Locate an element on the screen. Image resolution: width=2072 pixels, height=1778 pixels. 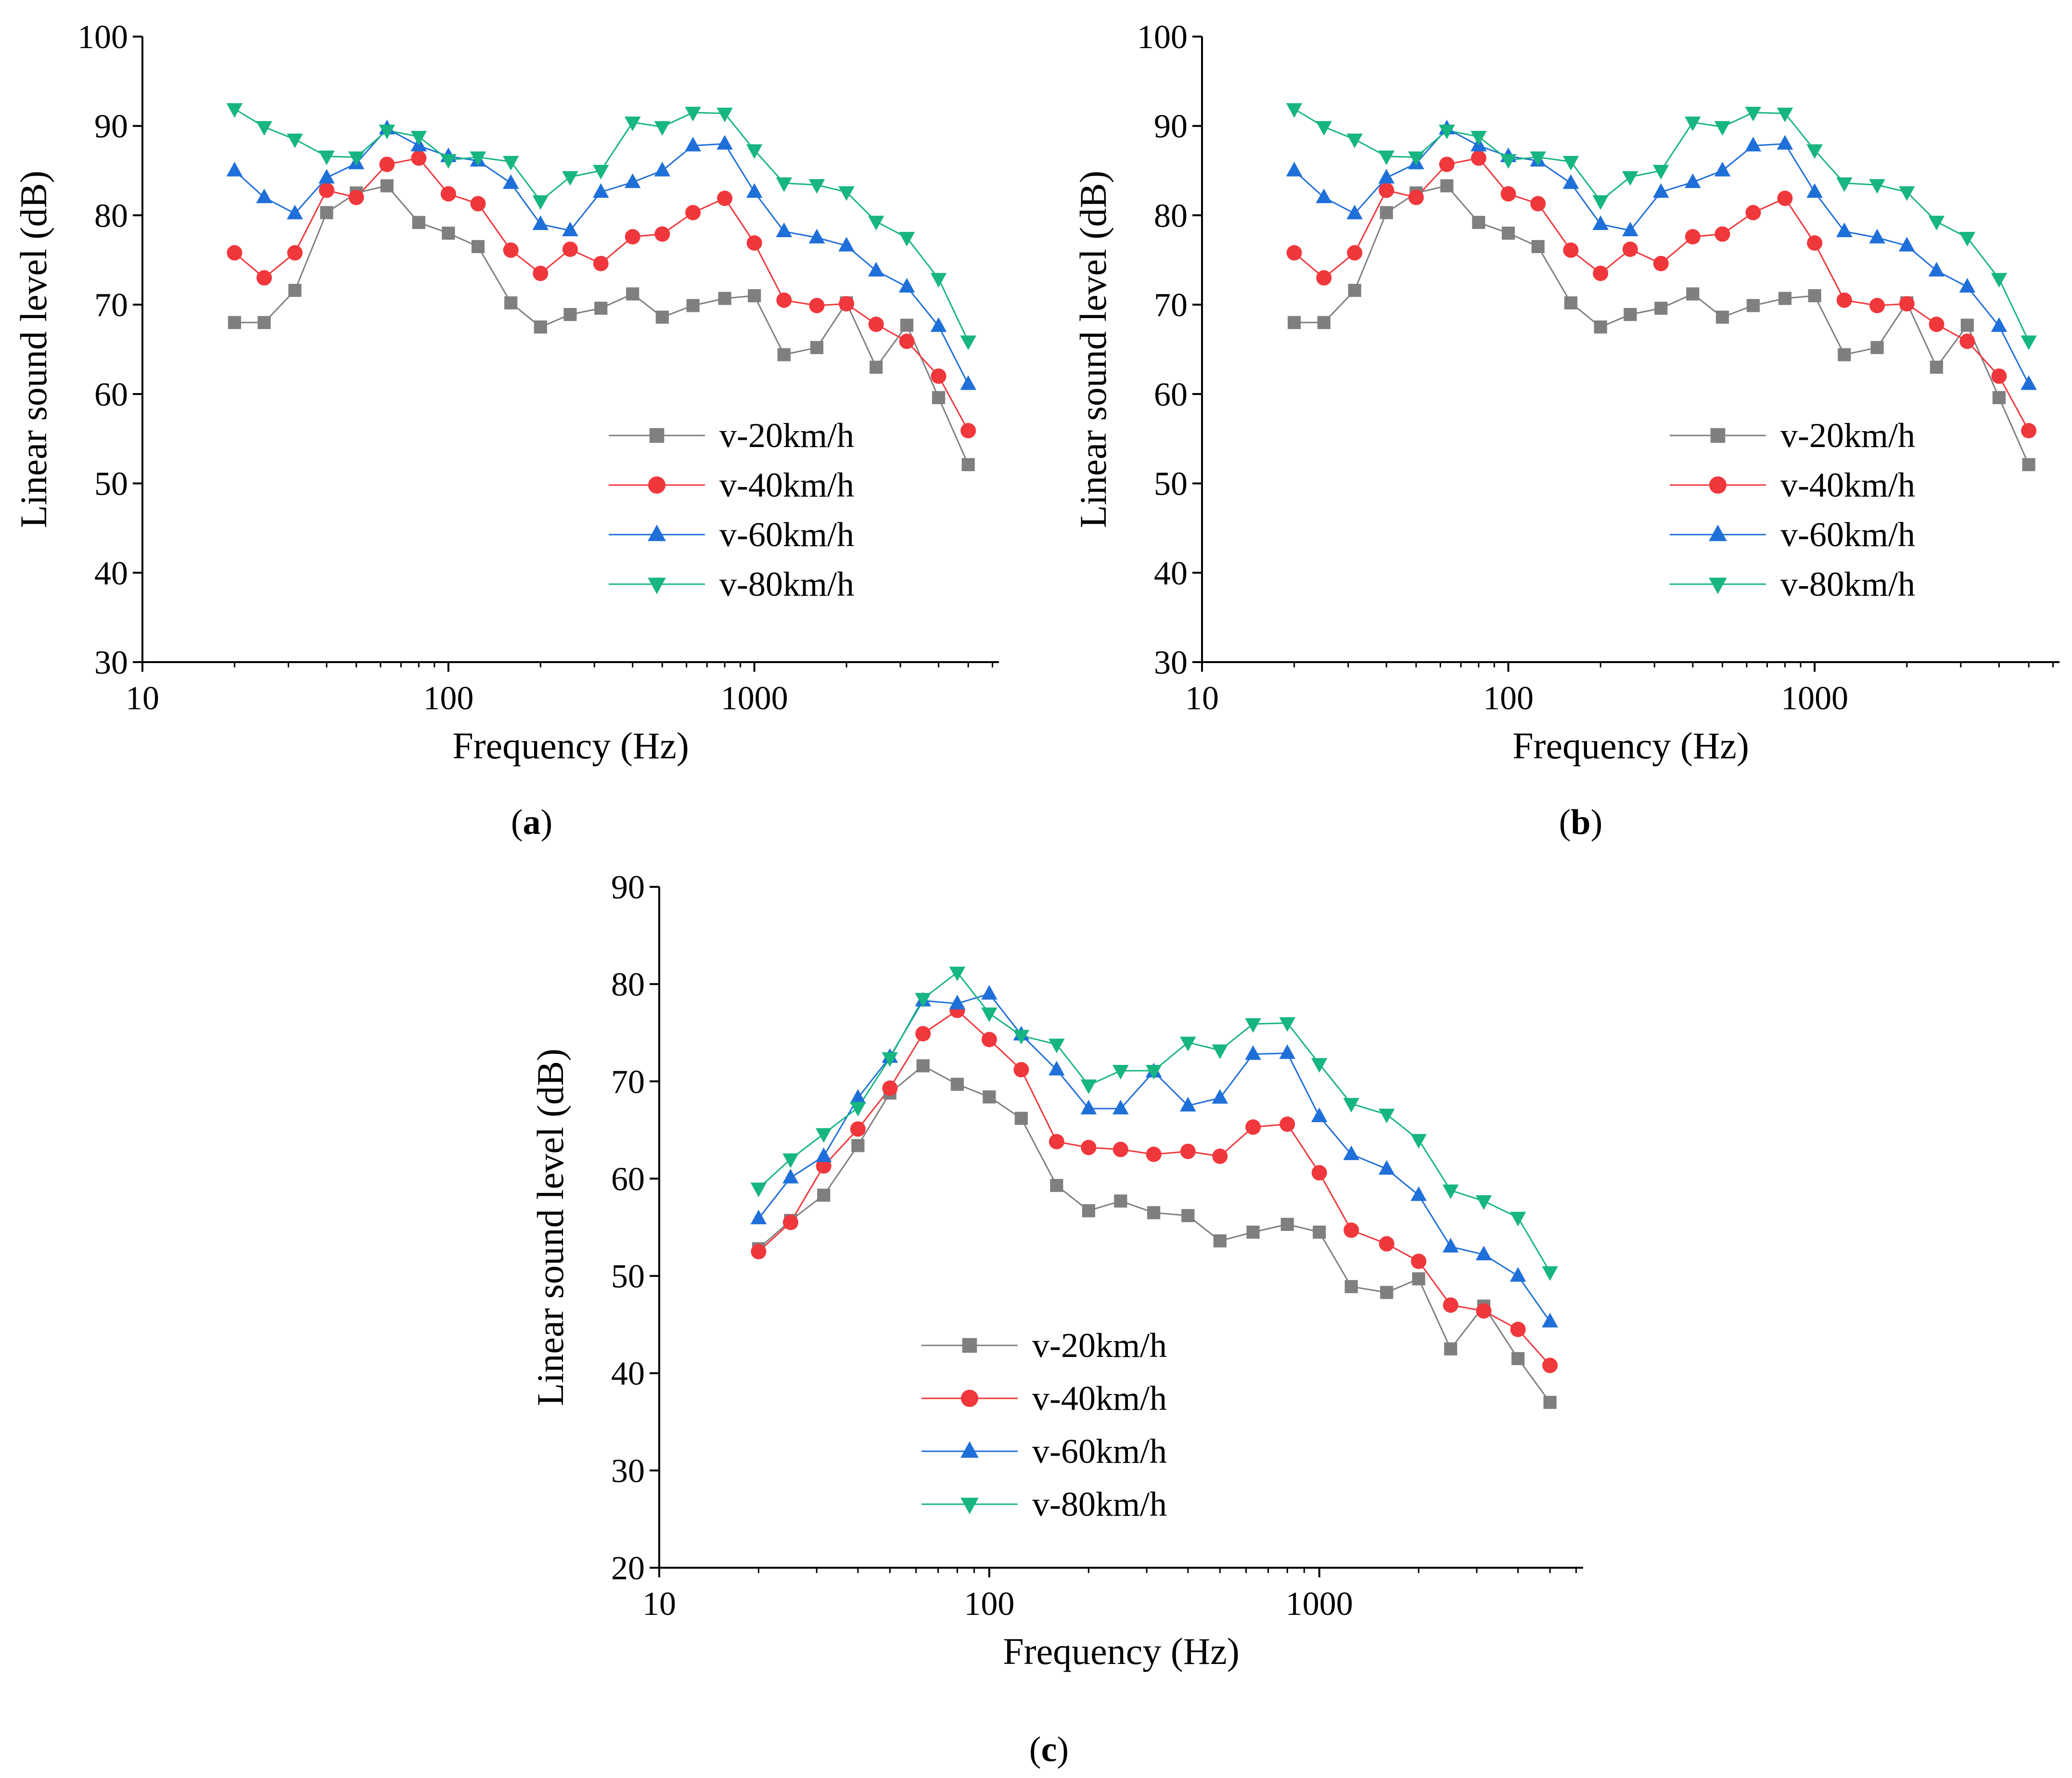
y-tick-label: 20 is located at coordinates (628, 1568).